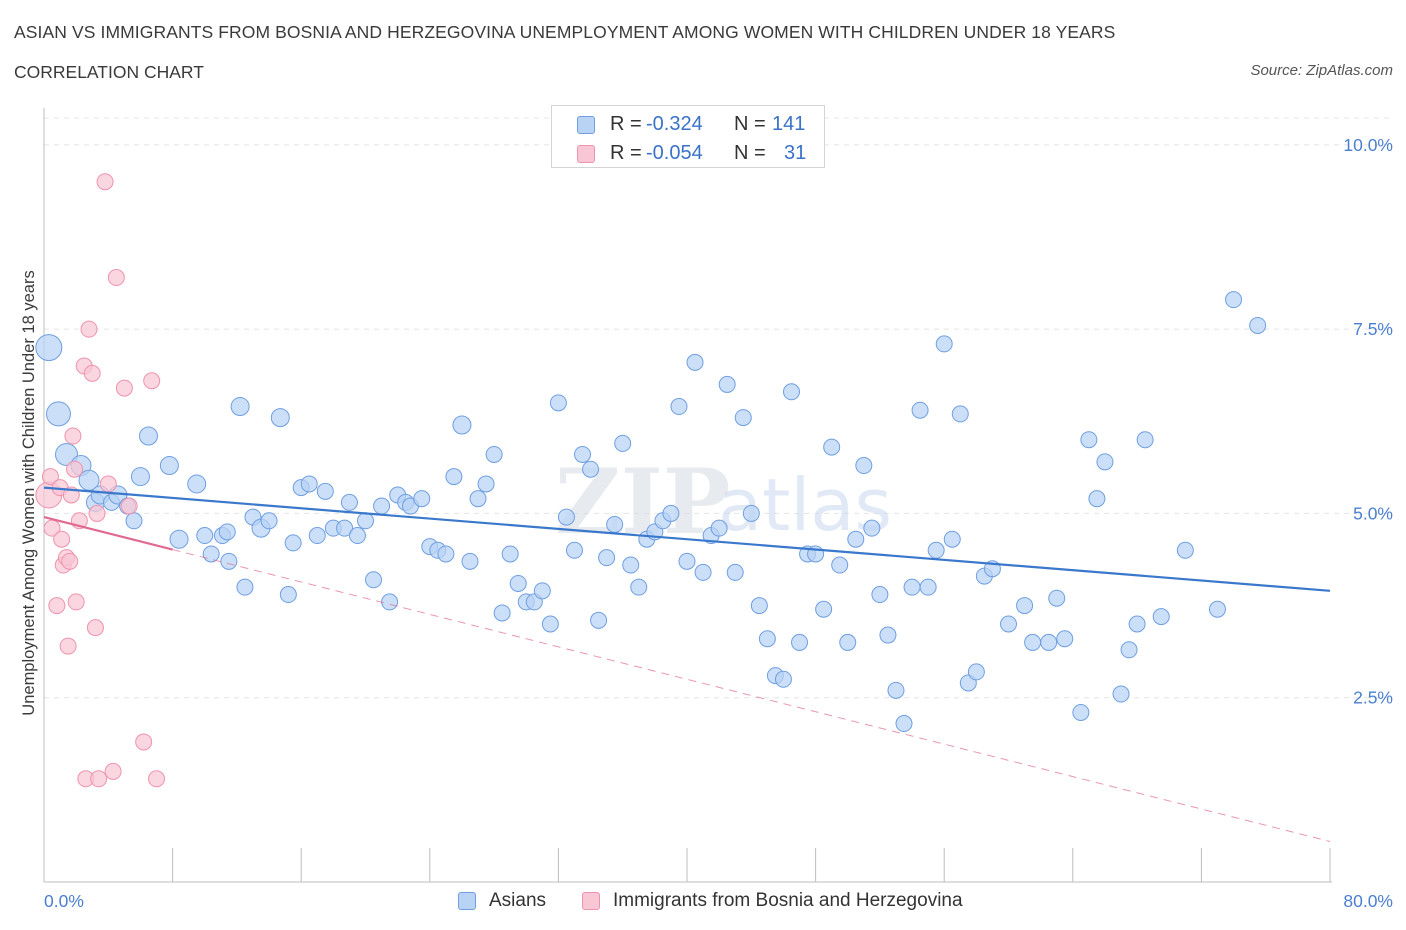 This screenshot has width=1406, height=930. Describe the element at coordinates (586, 154) in the screenshot. I see `bosnia-swatch` at that location.